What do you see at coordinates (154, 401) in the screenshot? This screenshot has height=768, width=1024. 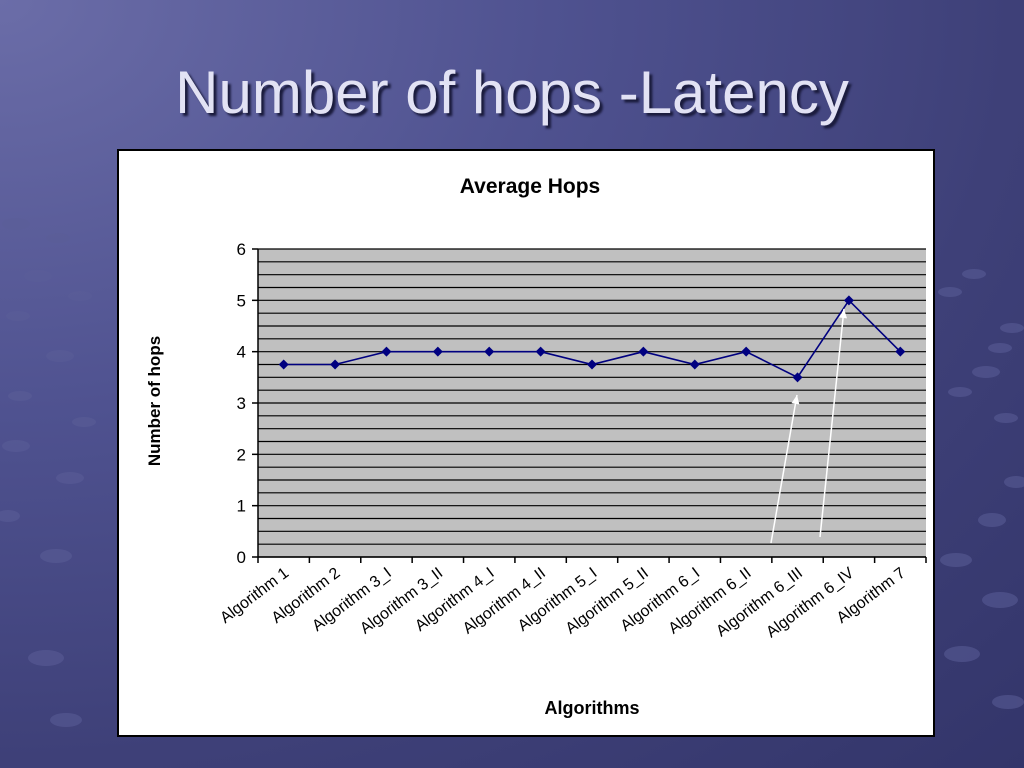 I see `y-axis-label: Number of hops` at bounding box center [154, 401].